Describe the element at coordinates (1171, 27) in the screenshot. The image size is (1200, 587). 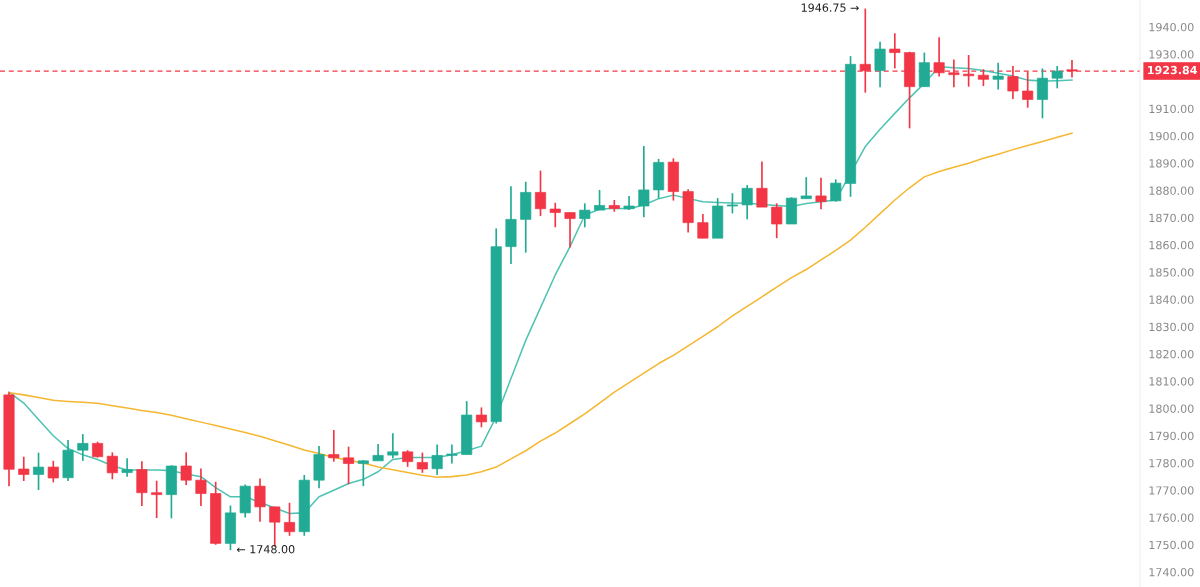
I see `y-tick-label: 1940.00` at that location.